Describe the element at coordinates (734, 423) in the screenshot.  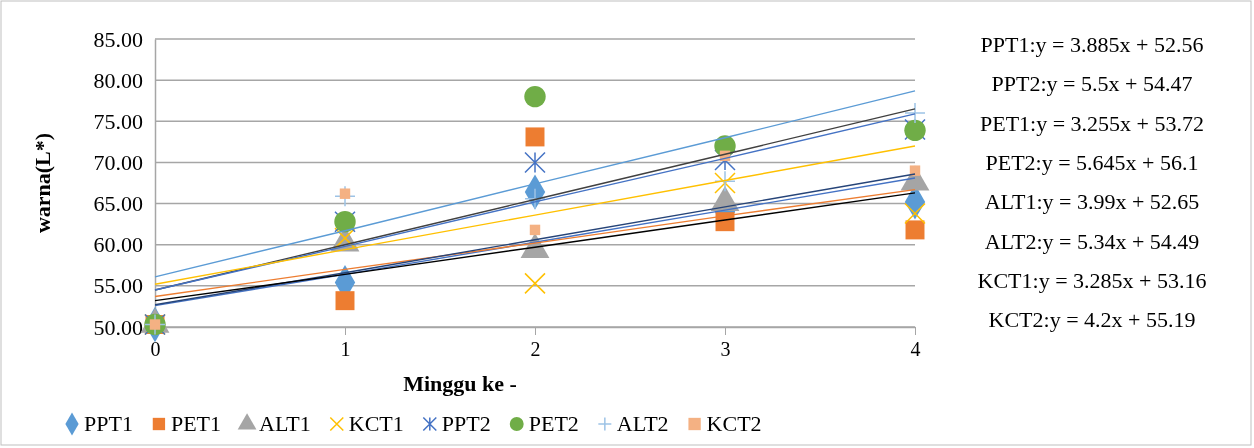
I see `legend-label: KCT2` at that location.